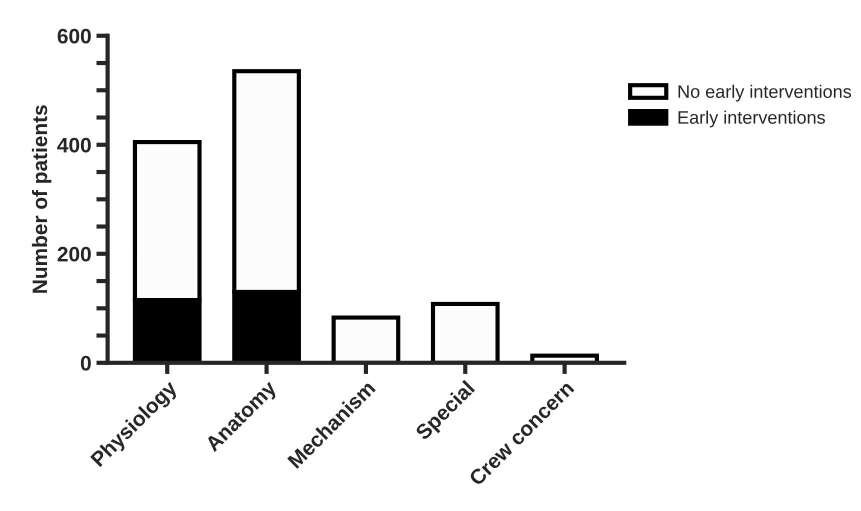 The height and width of the screenshot is (511, 861). I want to click on y-tick-label: 0, so click(85, 363).